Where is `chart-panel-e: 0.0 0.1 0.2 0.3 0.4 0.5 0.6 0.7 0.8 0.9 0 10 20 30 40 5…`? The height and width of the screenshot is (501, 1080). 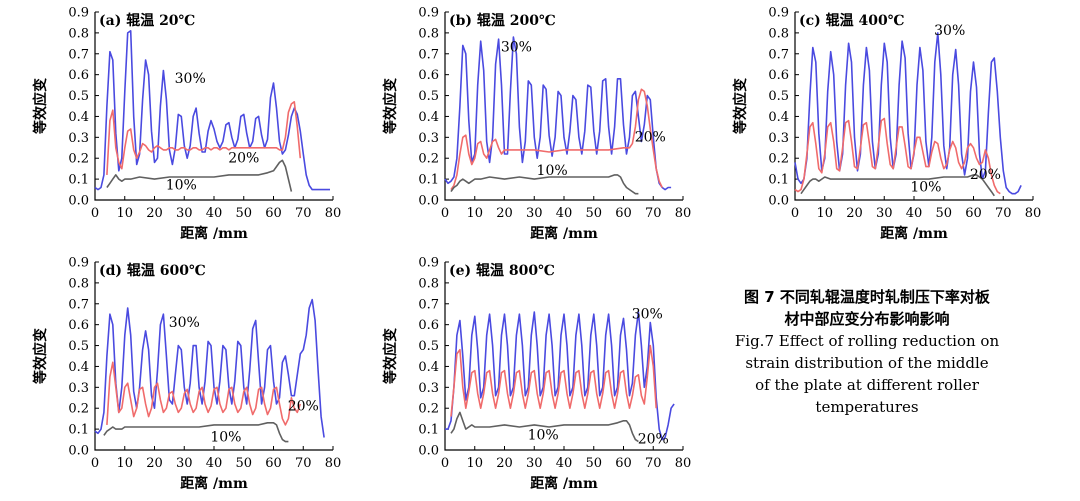
chart-panel-e: 0.0 0.1 0.2 0.3 0.4 0.5 0.6 0.7 0.8 0.9 0 10 20 30 40 5… is located at coordinates (536, 374).